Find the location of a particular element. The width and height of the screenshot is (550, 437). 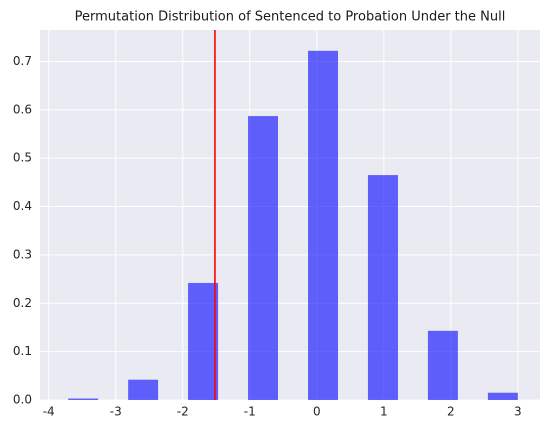

x-tick-label: -3 is located at coordinates (116, 412).